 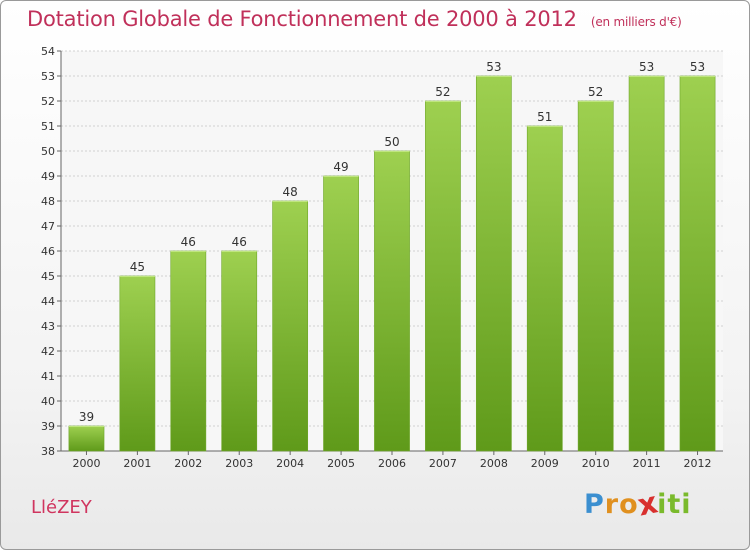 I want to click on bar-2010, so click(x=595, y=276).